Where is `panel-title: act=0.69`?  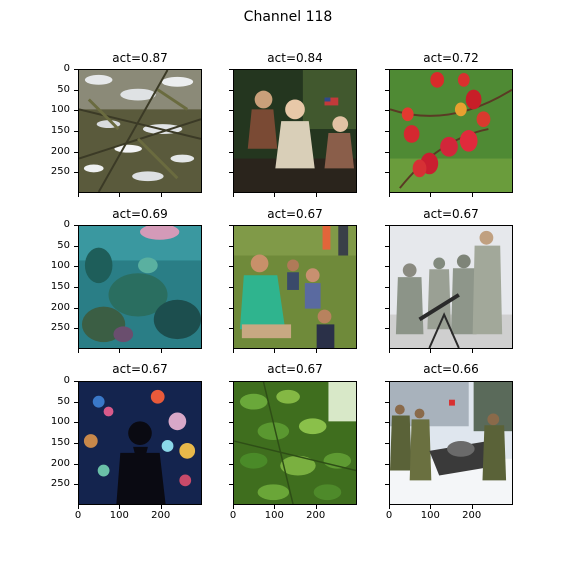
panel-title: act=0.69 is located at coordinates (140, 214).